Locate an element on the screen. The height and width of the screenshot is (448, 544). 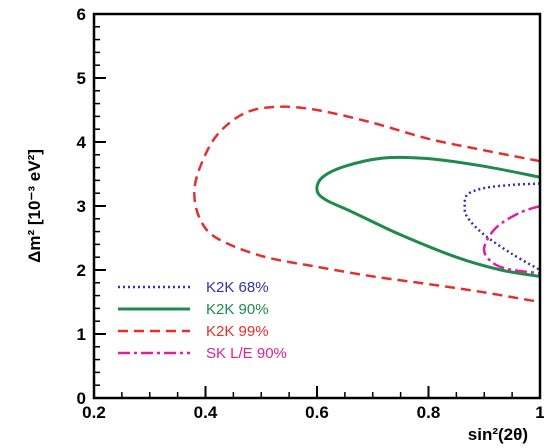
legend-label: K2K 68% is located at coordinates (237, 287).